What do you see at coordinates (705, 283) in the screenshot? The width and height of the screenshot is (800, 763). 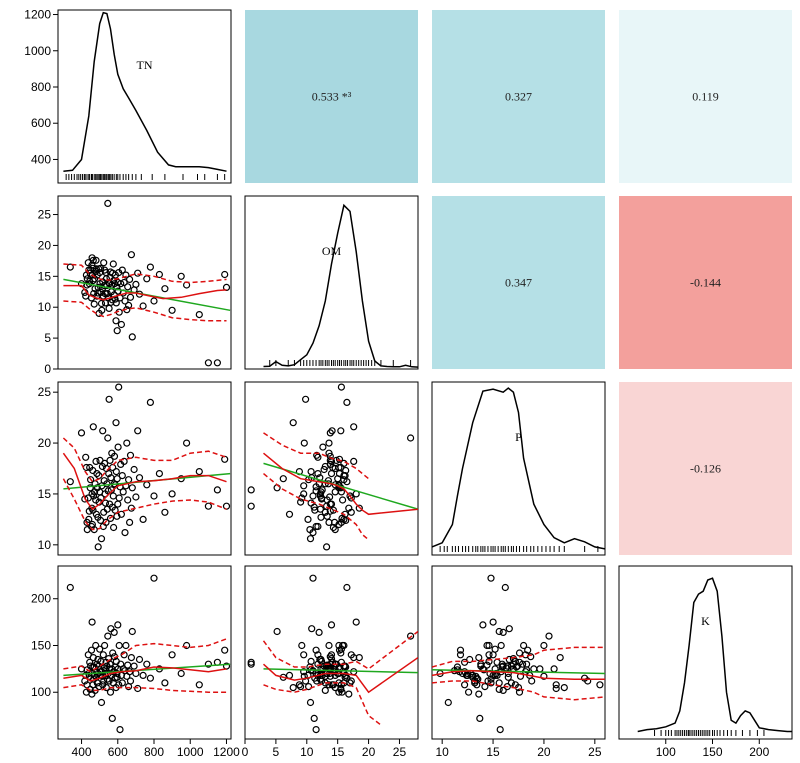 I see `correlation-label: -0.144` at bounding box center [705, 283].